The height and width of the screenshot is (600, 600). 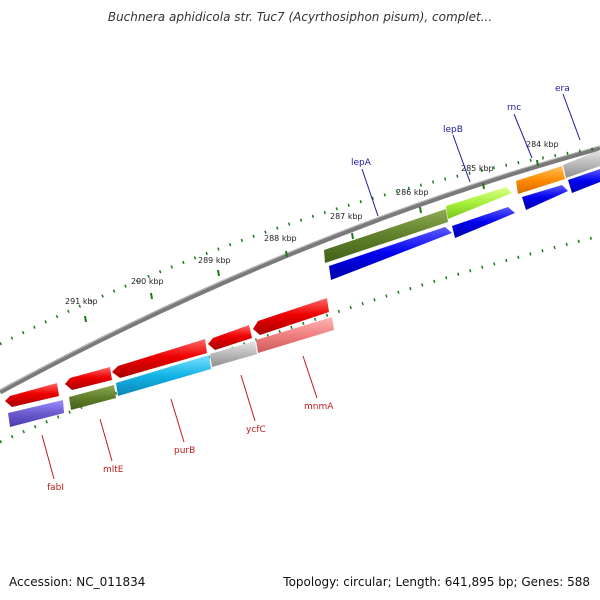 I want to click on label-lepB: lepB, so click(x=453, y=130).